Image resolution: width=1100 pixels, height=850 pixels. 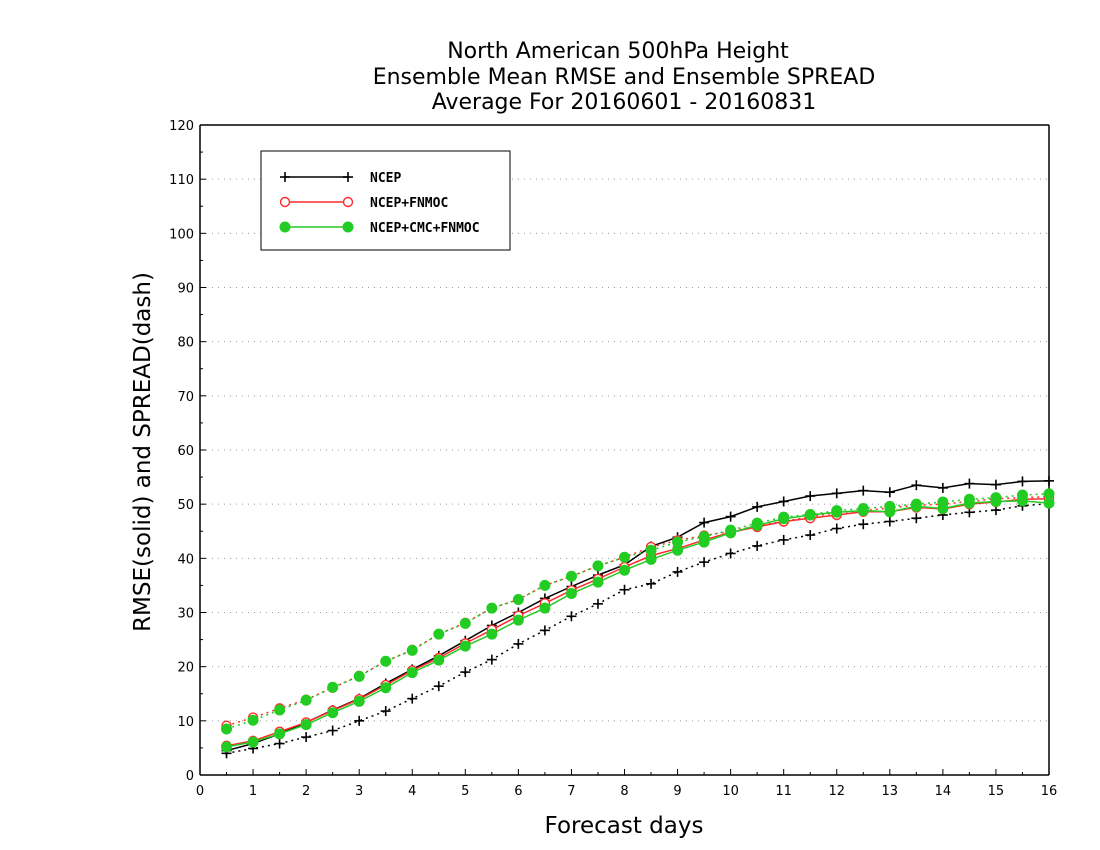 What do you see at coordinates (624, 826) in the screenshot?
I see `x-axis-label: Forecast days` at bounding box center [624, 826].